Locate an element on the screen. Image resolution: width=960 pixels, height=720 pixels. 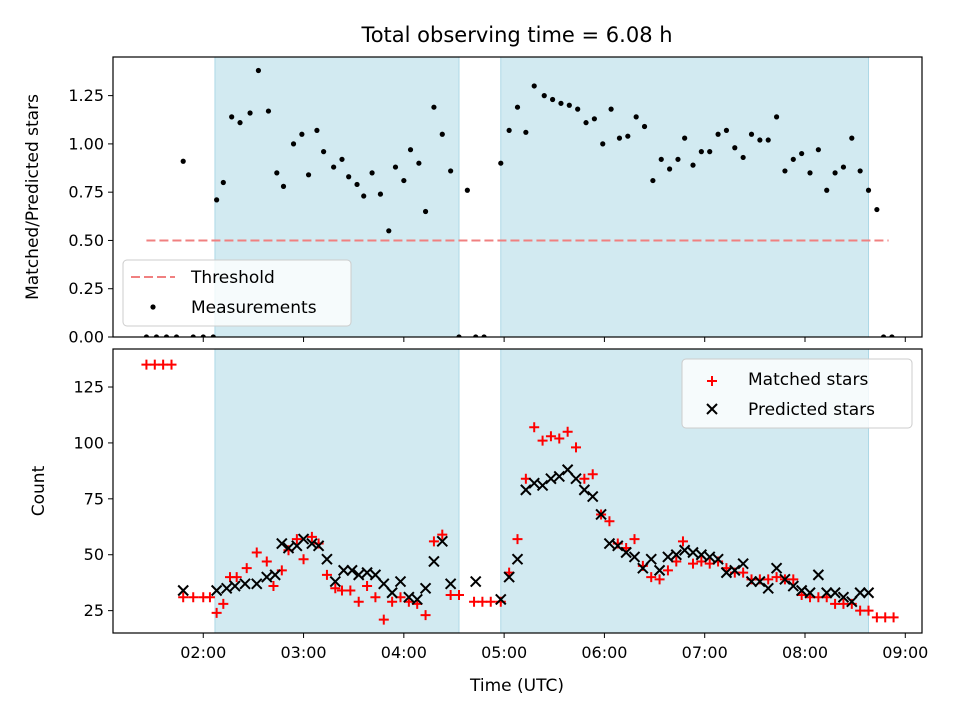
x-tick-label: 04:00 is located at coordinates (404, 652).